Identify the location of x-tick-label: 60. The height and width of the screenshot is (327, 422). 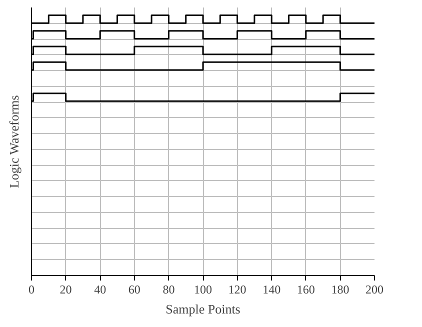
(134, 289).